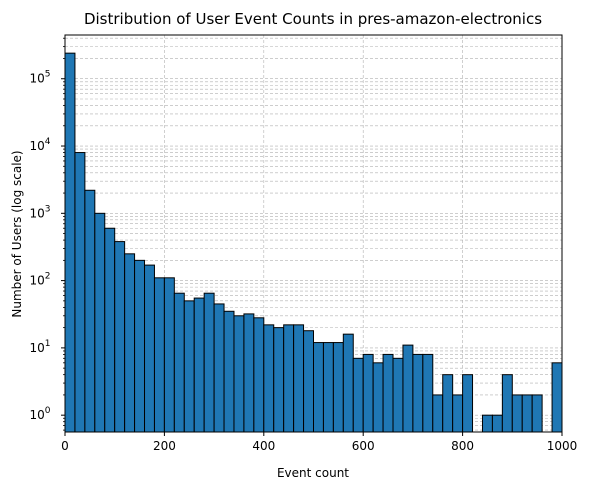 This screenshot has height=490, width=590. What do you see at coordinates (319, 442) in the screenshot?
I see `x-axis: 0 200 400 600 800 1000` at bounding box center [319, 442].